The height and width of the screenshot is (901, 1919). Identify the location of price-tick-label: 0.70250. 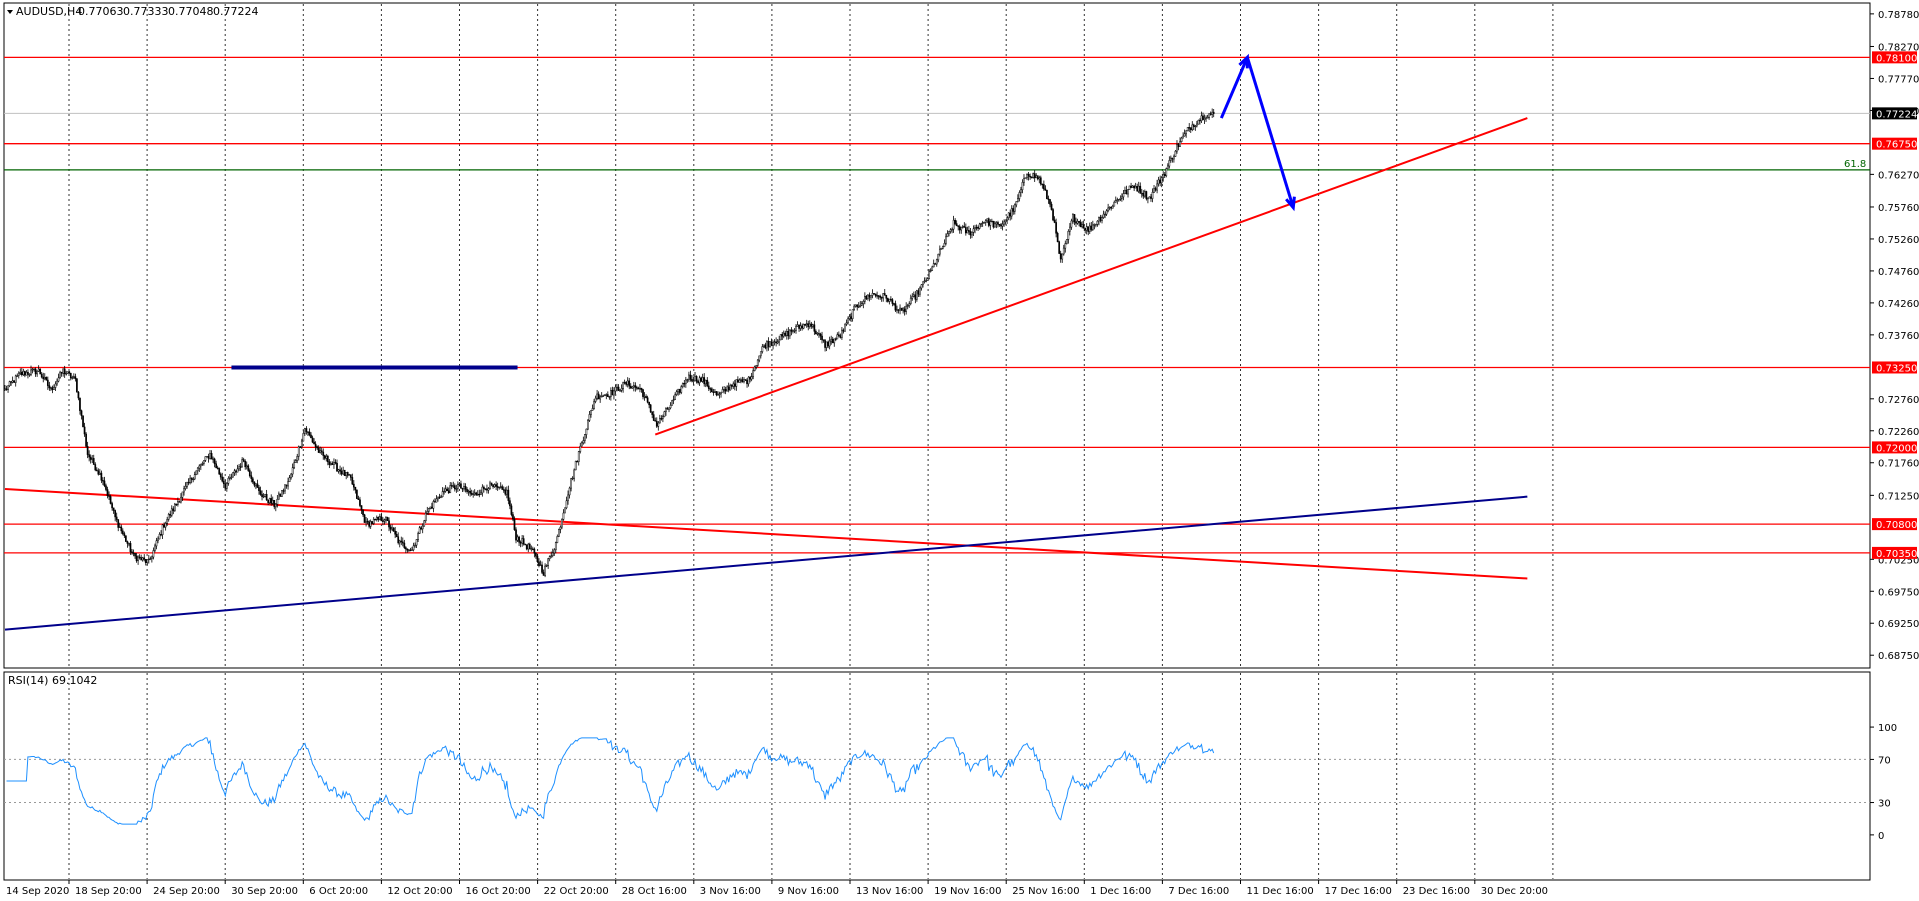
(1898, 560).